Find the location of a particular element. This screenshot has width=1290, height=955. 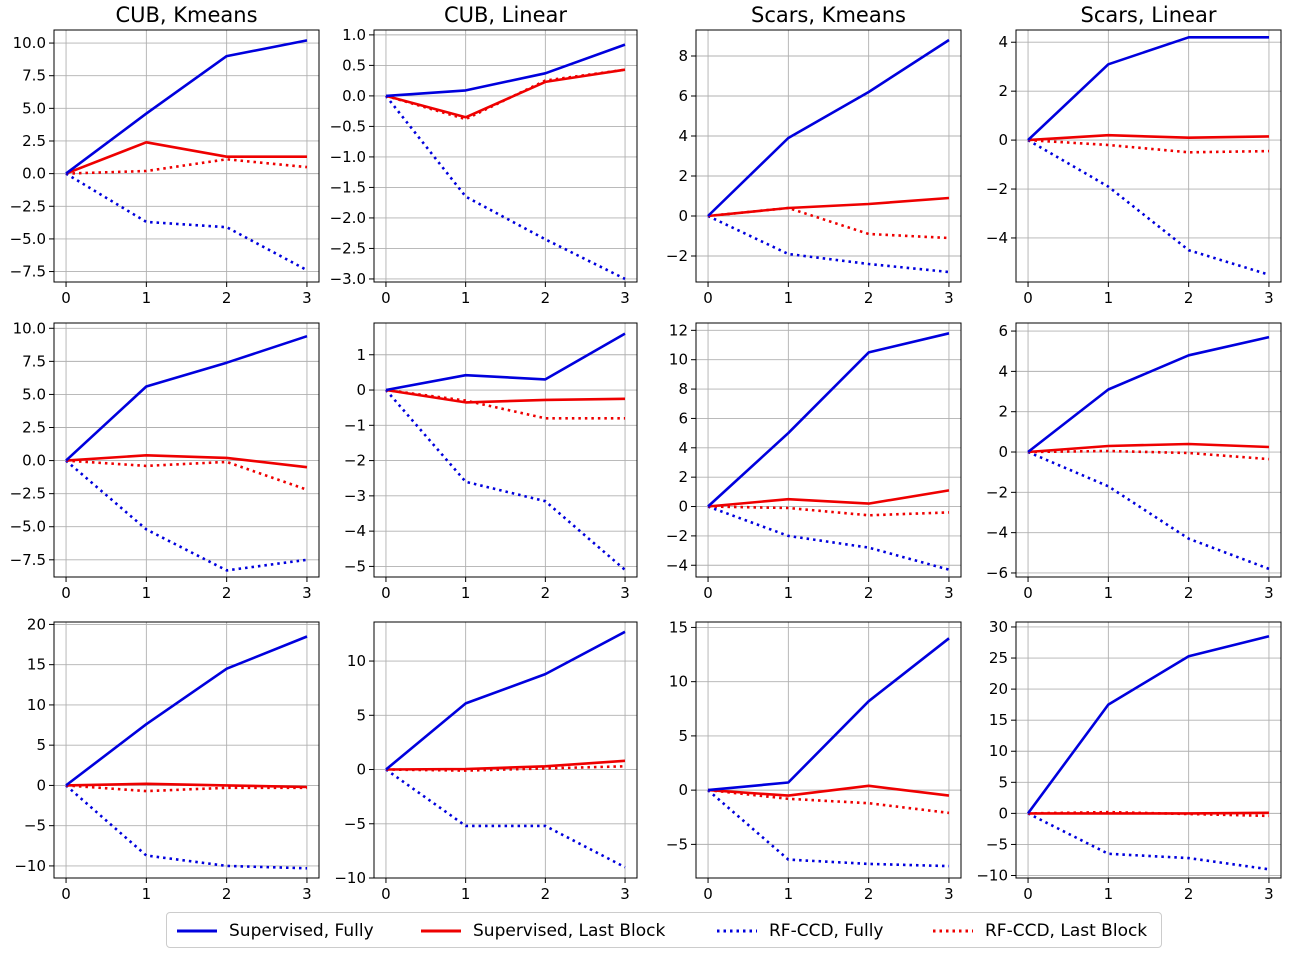

legend-item-supervised-fully: Supervised, Fully is located at coordinates (274, 931).